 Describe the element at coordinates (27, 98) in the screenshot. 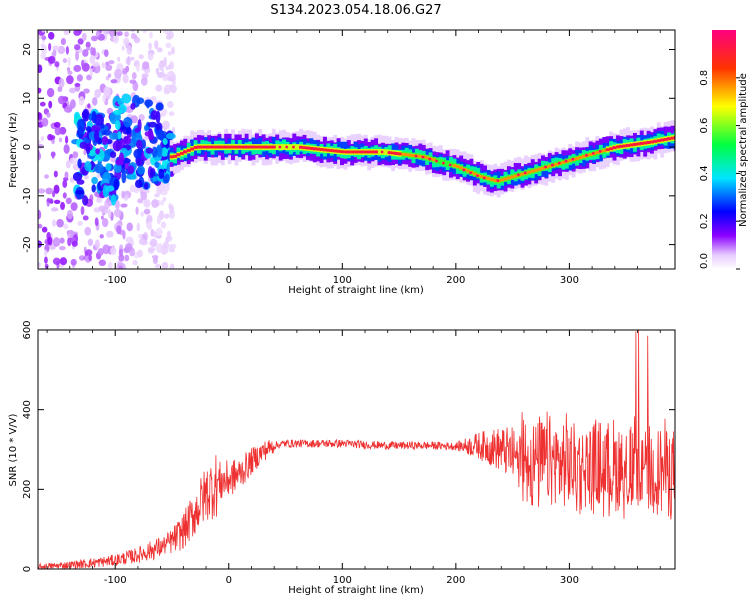

I see `spectrogram-y-tick-label: 10` at that location.